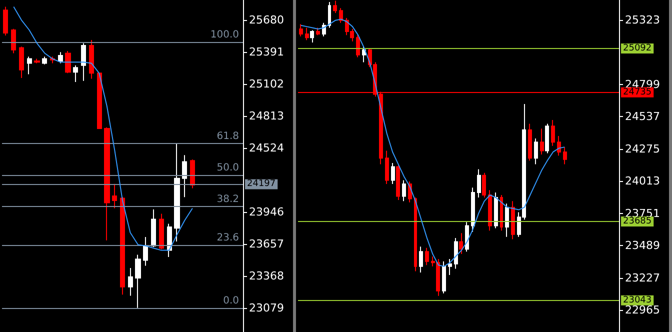  What do you see at coordinates (642, 309) in the screenshot?
I see `y-tick-label: 22965` at bounding box center [642, 309].